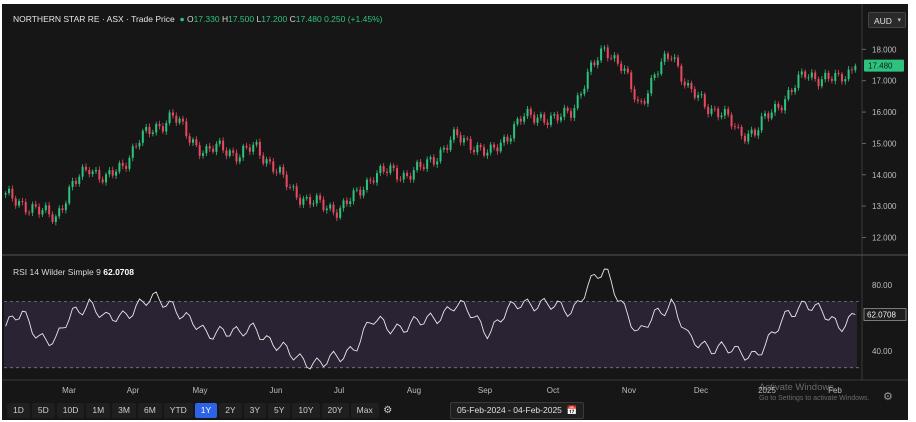 The width and height of the screenshot is (916, 422). What do you see at coordinates (882, 285) in the screenshot?
I see `rsi-tick-label: 80.00` at bounding box center [882, 285].